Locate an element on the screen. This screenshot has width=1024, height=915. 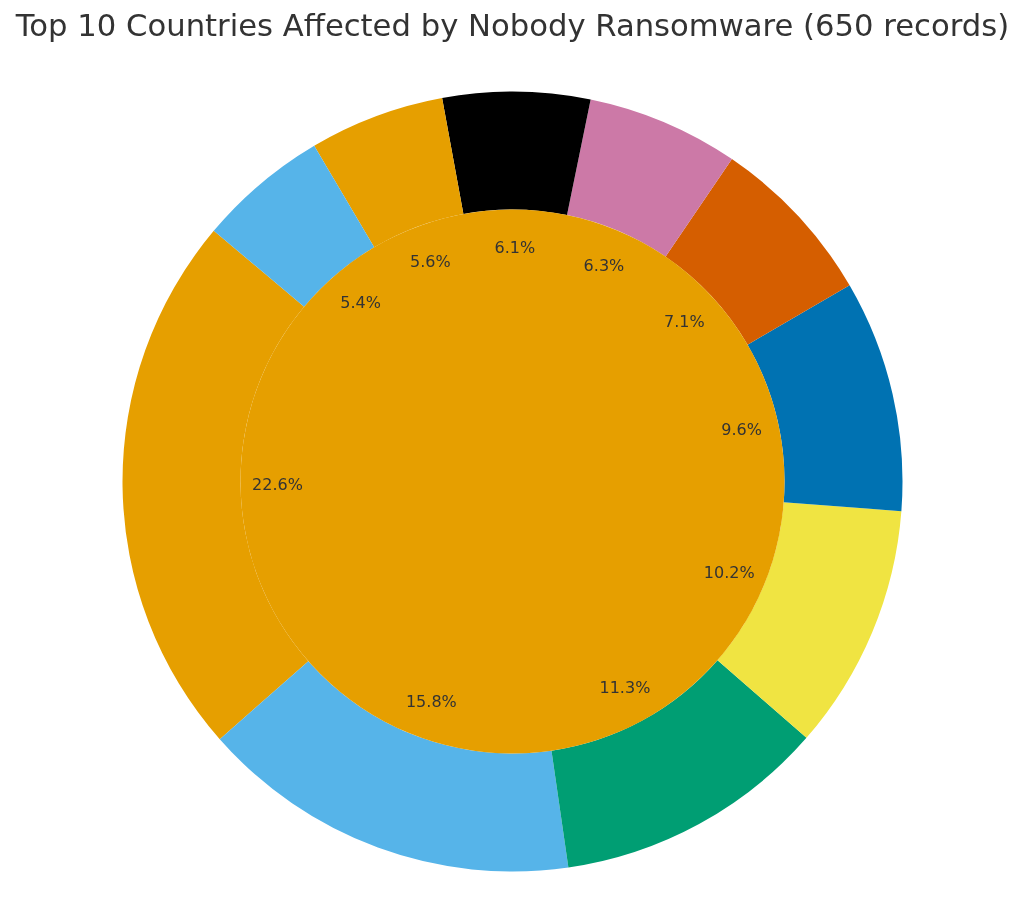
data-label: 5.6% is located at coordinates (430, 262).